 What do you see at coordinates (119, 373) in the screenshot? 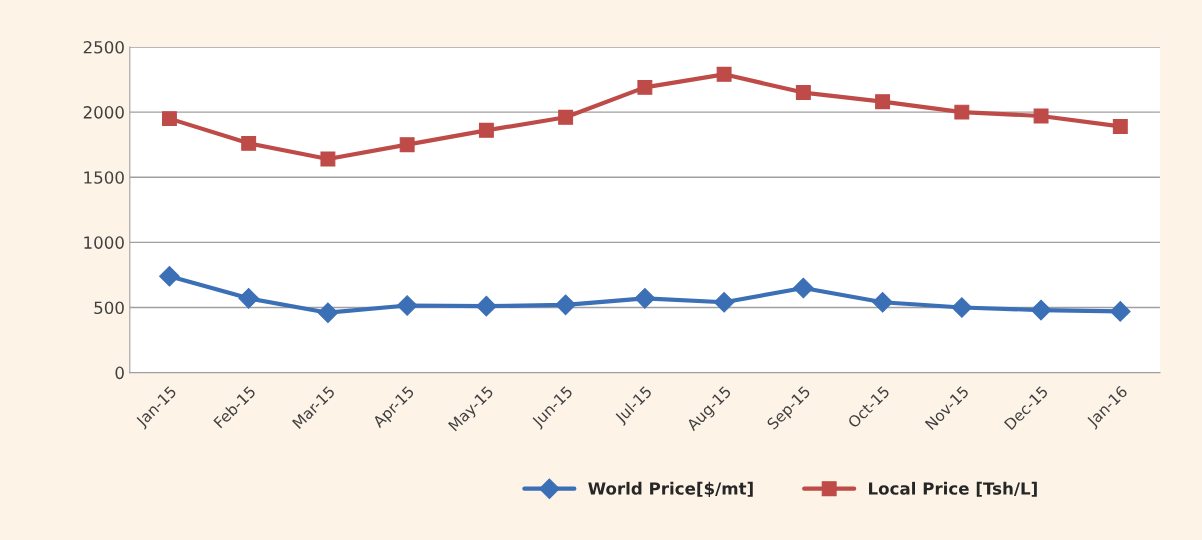
I see `y-tick-label: 0` at bounding box center [119, 373].